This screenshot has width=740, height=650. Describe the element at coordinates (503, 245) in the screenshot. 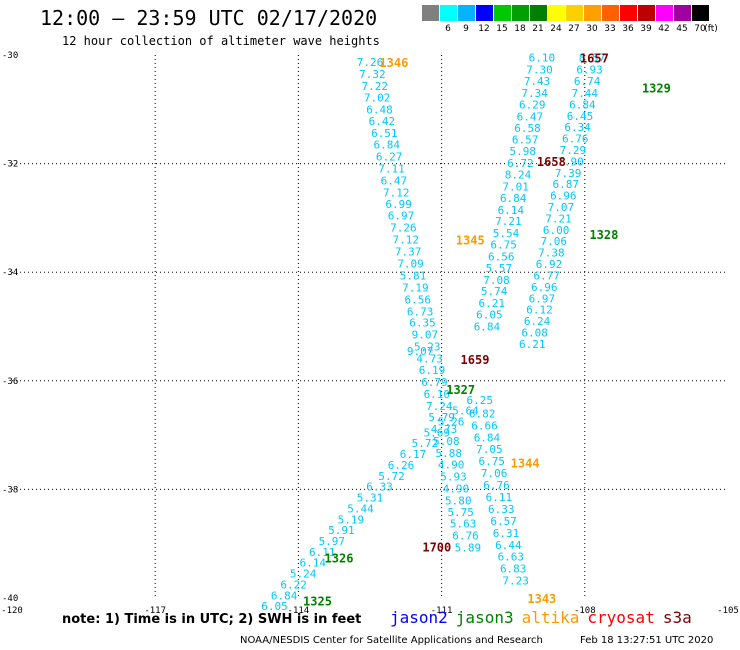

I see `wave-height-label: 6.75` at that location.